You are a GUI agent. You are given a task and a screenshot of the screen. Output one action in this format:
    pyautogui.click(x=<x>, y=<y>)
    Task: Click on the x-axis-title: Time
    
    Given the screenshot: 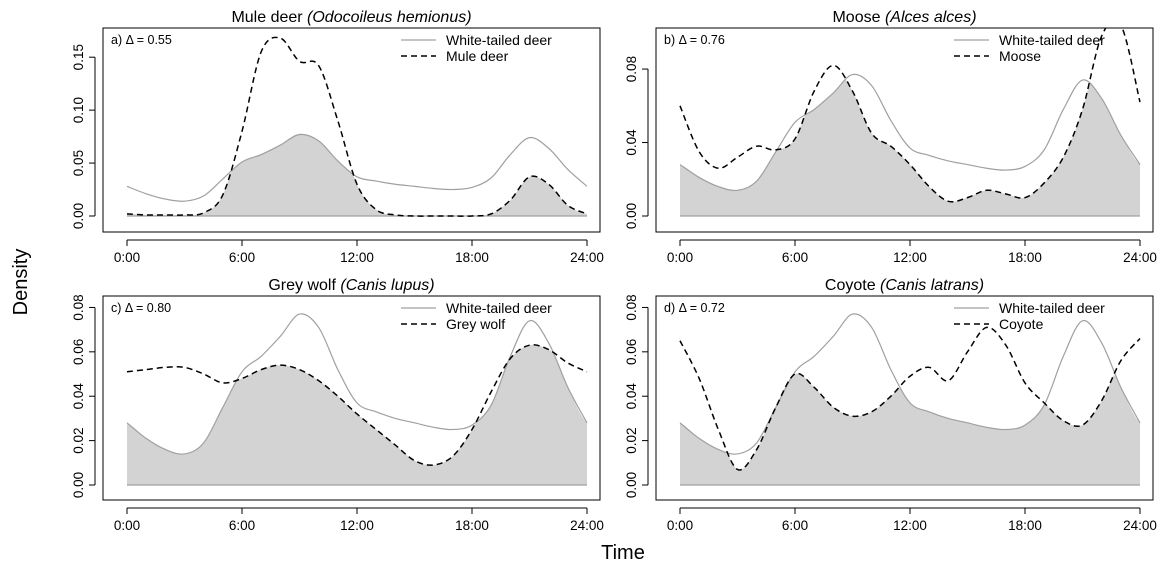 What is the action you would take?
    pyautogui.click(x=623, y=553)
    